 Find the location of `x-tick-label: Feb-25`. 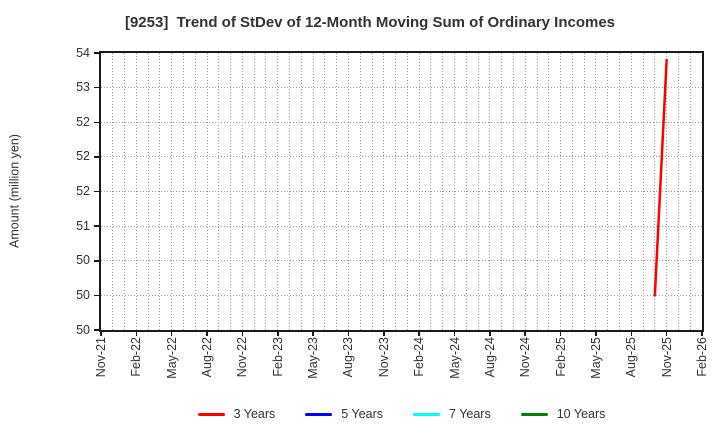

x-tick-label: Feb-25 is located at coordinates (560, 357).